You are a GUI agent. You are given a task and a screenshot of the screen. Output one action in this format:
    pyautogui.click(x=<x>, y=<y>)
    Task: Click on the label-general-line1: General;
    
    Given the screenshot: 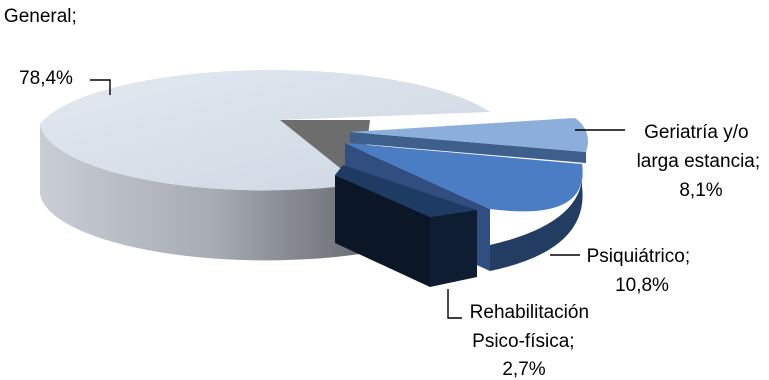 What is the action you would take?
    pyautogui.click(x=40, y=16)
    